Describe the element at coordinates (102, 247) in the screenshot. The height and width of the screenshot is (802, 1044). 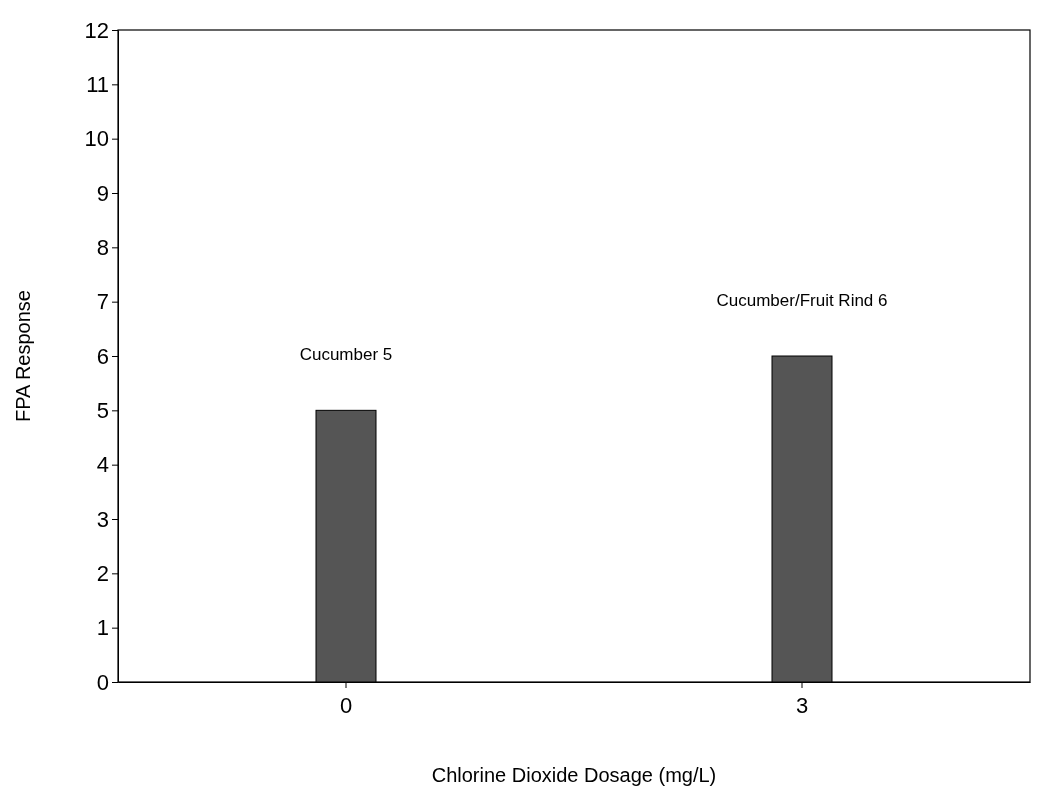
I see `y-tick-label: 8` at that location.